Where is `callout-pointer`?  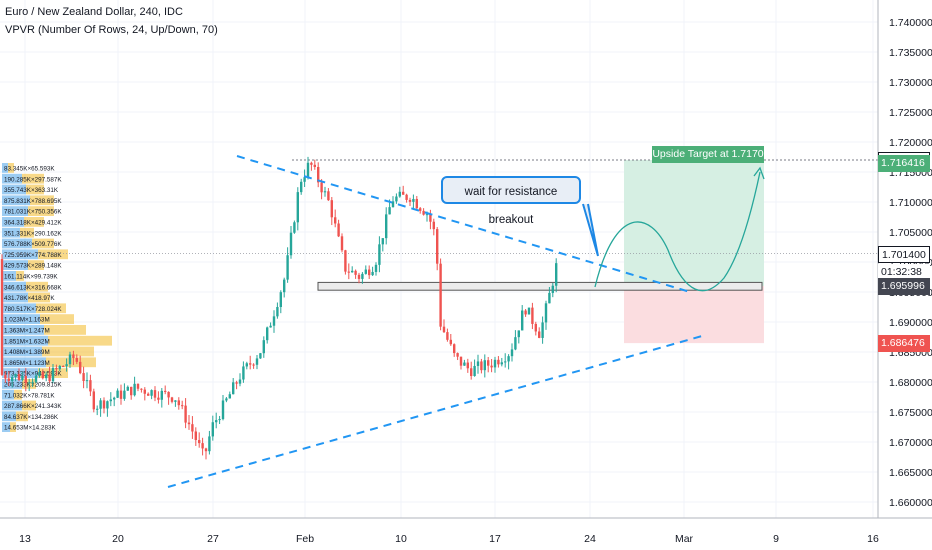
callout-pointer is located at coordinates (590, 230).